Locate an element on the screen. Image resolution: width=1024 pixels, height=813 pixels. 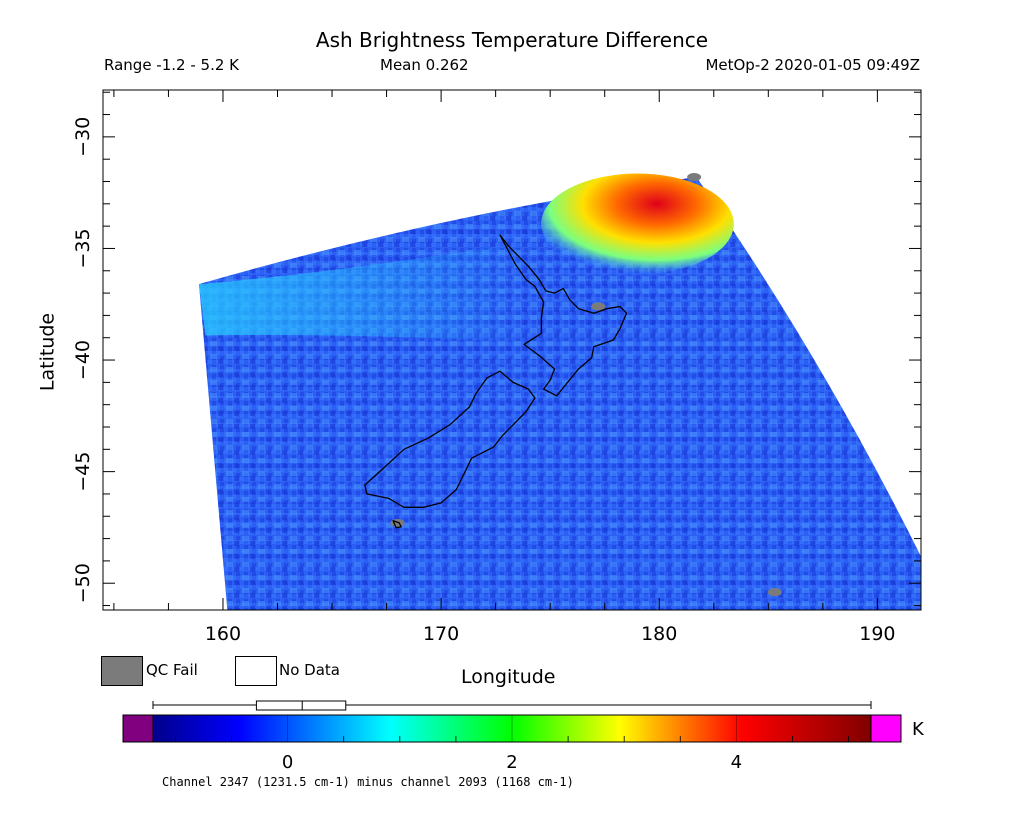
colorbar-boxplot is located at coordinates (512, 705).